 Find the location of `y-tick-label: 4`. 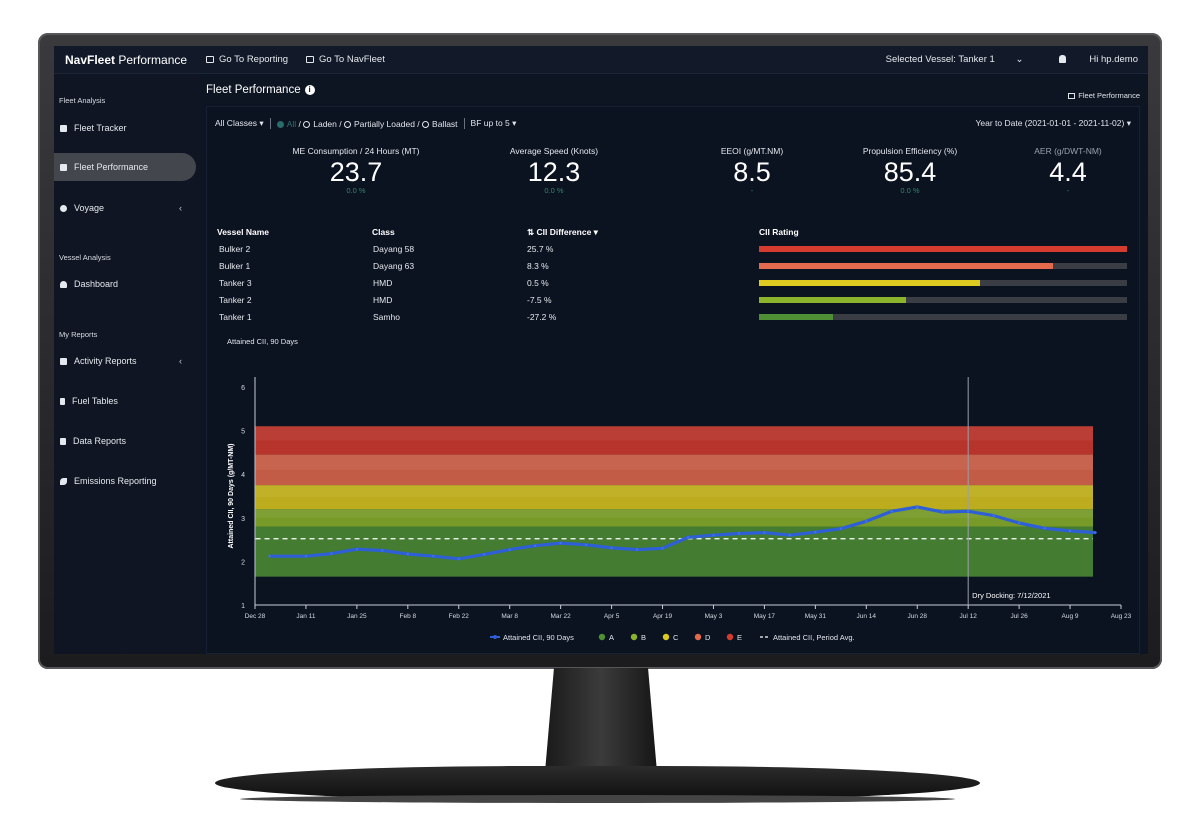

y-tick-label: 4 is located at coordinates (243, 475).